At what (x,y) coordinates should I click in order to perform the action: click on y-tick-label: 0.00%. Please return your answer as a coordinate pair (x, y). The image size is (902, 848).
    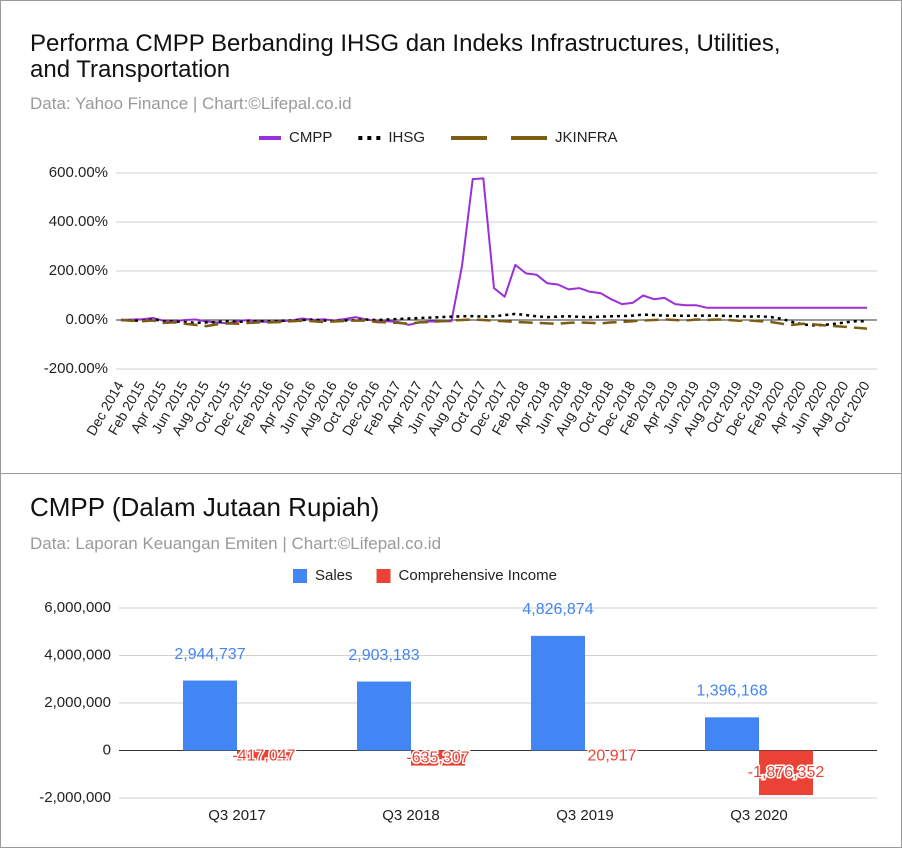
    Looking at the image, I should click on (86, 319).